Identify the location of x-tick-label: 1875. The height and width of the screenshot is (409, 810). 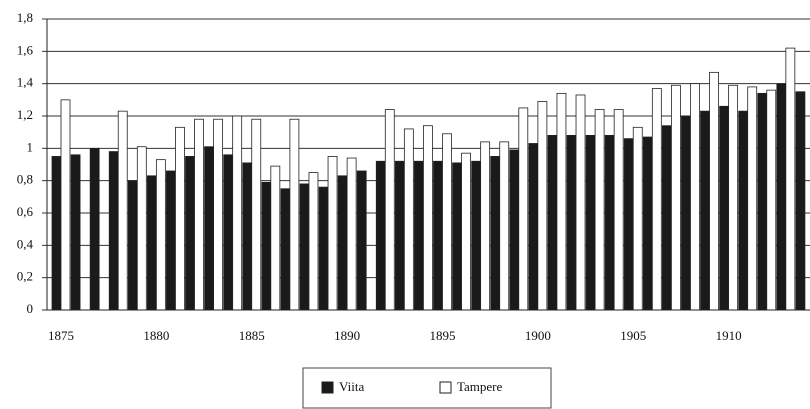
(61, 335).